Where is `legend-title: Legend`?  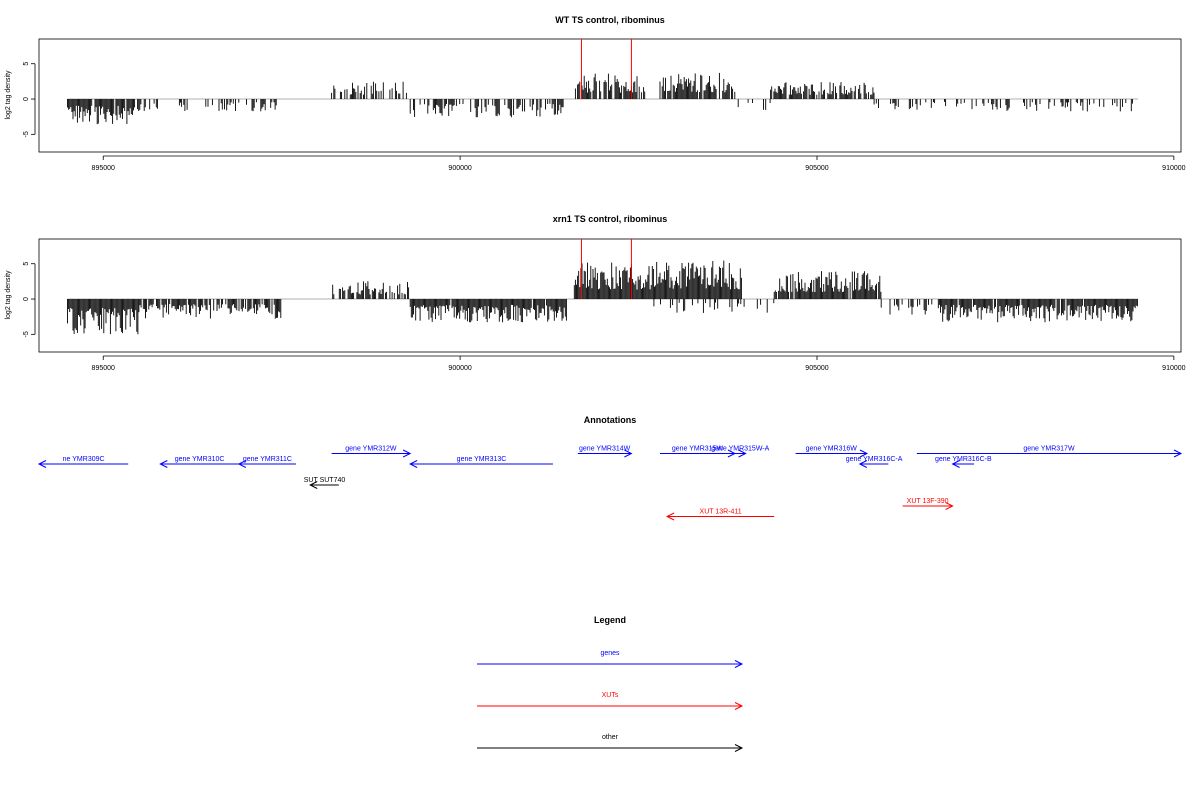
legend-title: Legend is located at coordinates (610, 620).